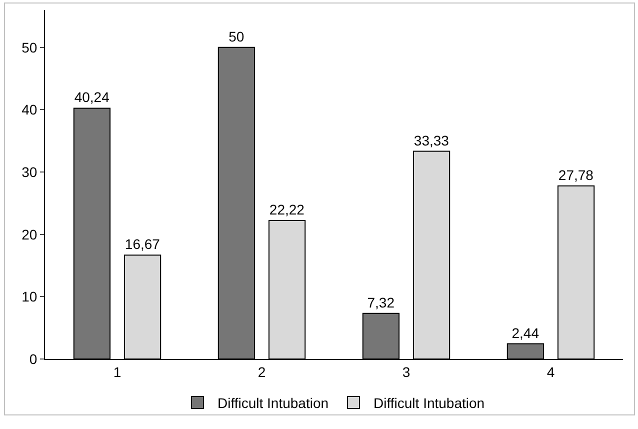 This screenshot has height=429, width=638. What do you see at coordinates (576, 174) in the screenshot?
I see `data-label: 27,78` at bounding box center [576, 174].